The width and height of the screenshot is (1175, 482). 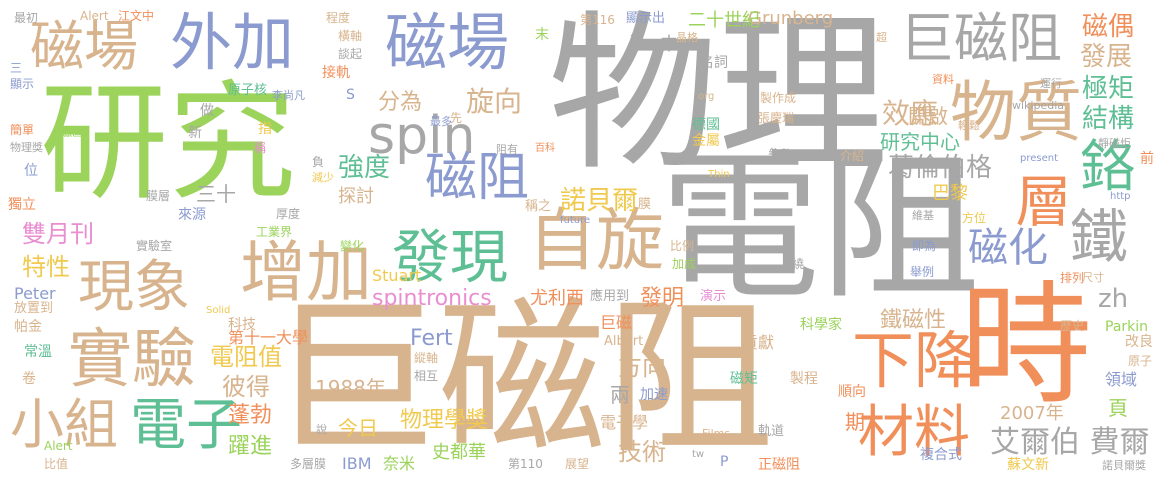 What do you see at coordinates (928, 116) in the screenshot?
I see `word-open: 開啟` at bounding box center [928, 116].